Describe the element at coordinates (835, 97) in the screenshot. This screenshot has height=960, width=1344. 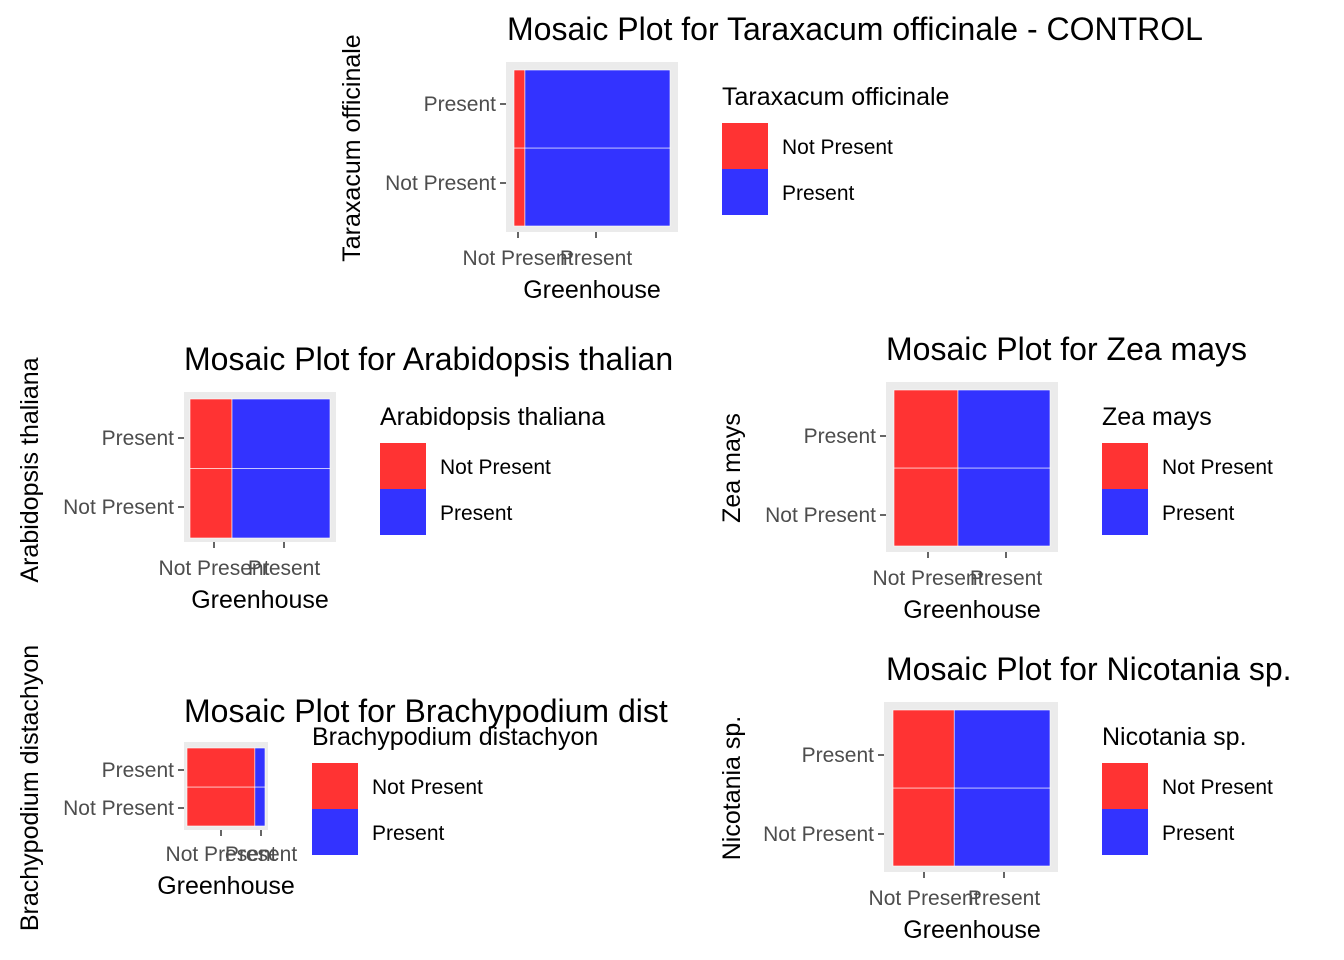
I see `legend-title: Taraxacum officinale` at that location.